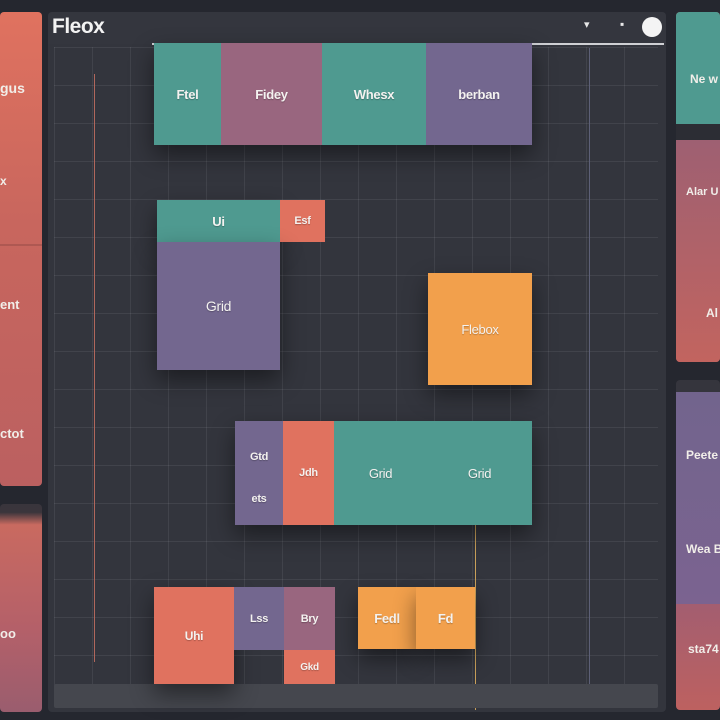  What do you see at coordinates (302, 221) in the screenshot?
I see `esf-block: Esf` at bounding box center [302, 221].